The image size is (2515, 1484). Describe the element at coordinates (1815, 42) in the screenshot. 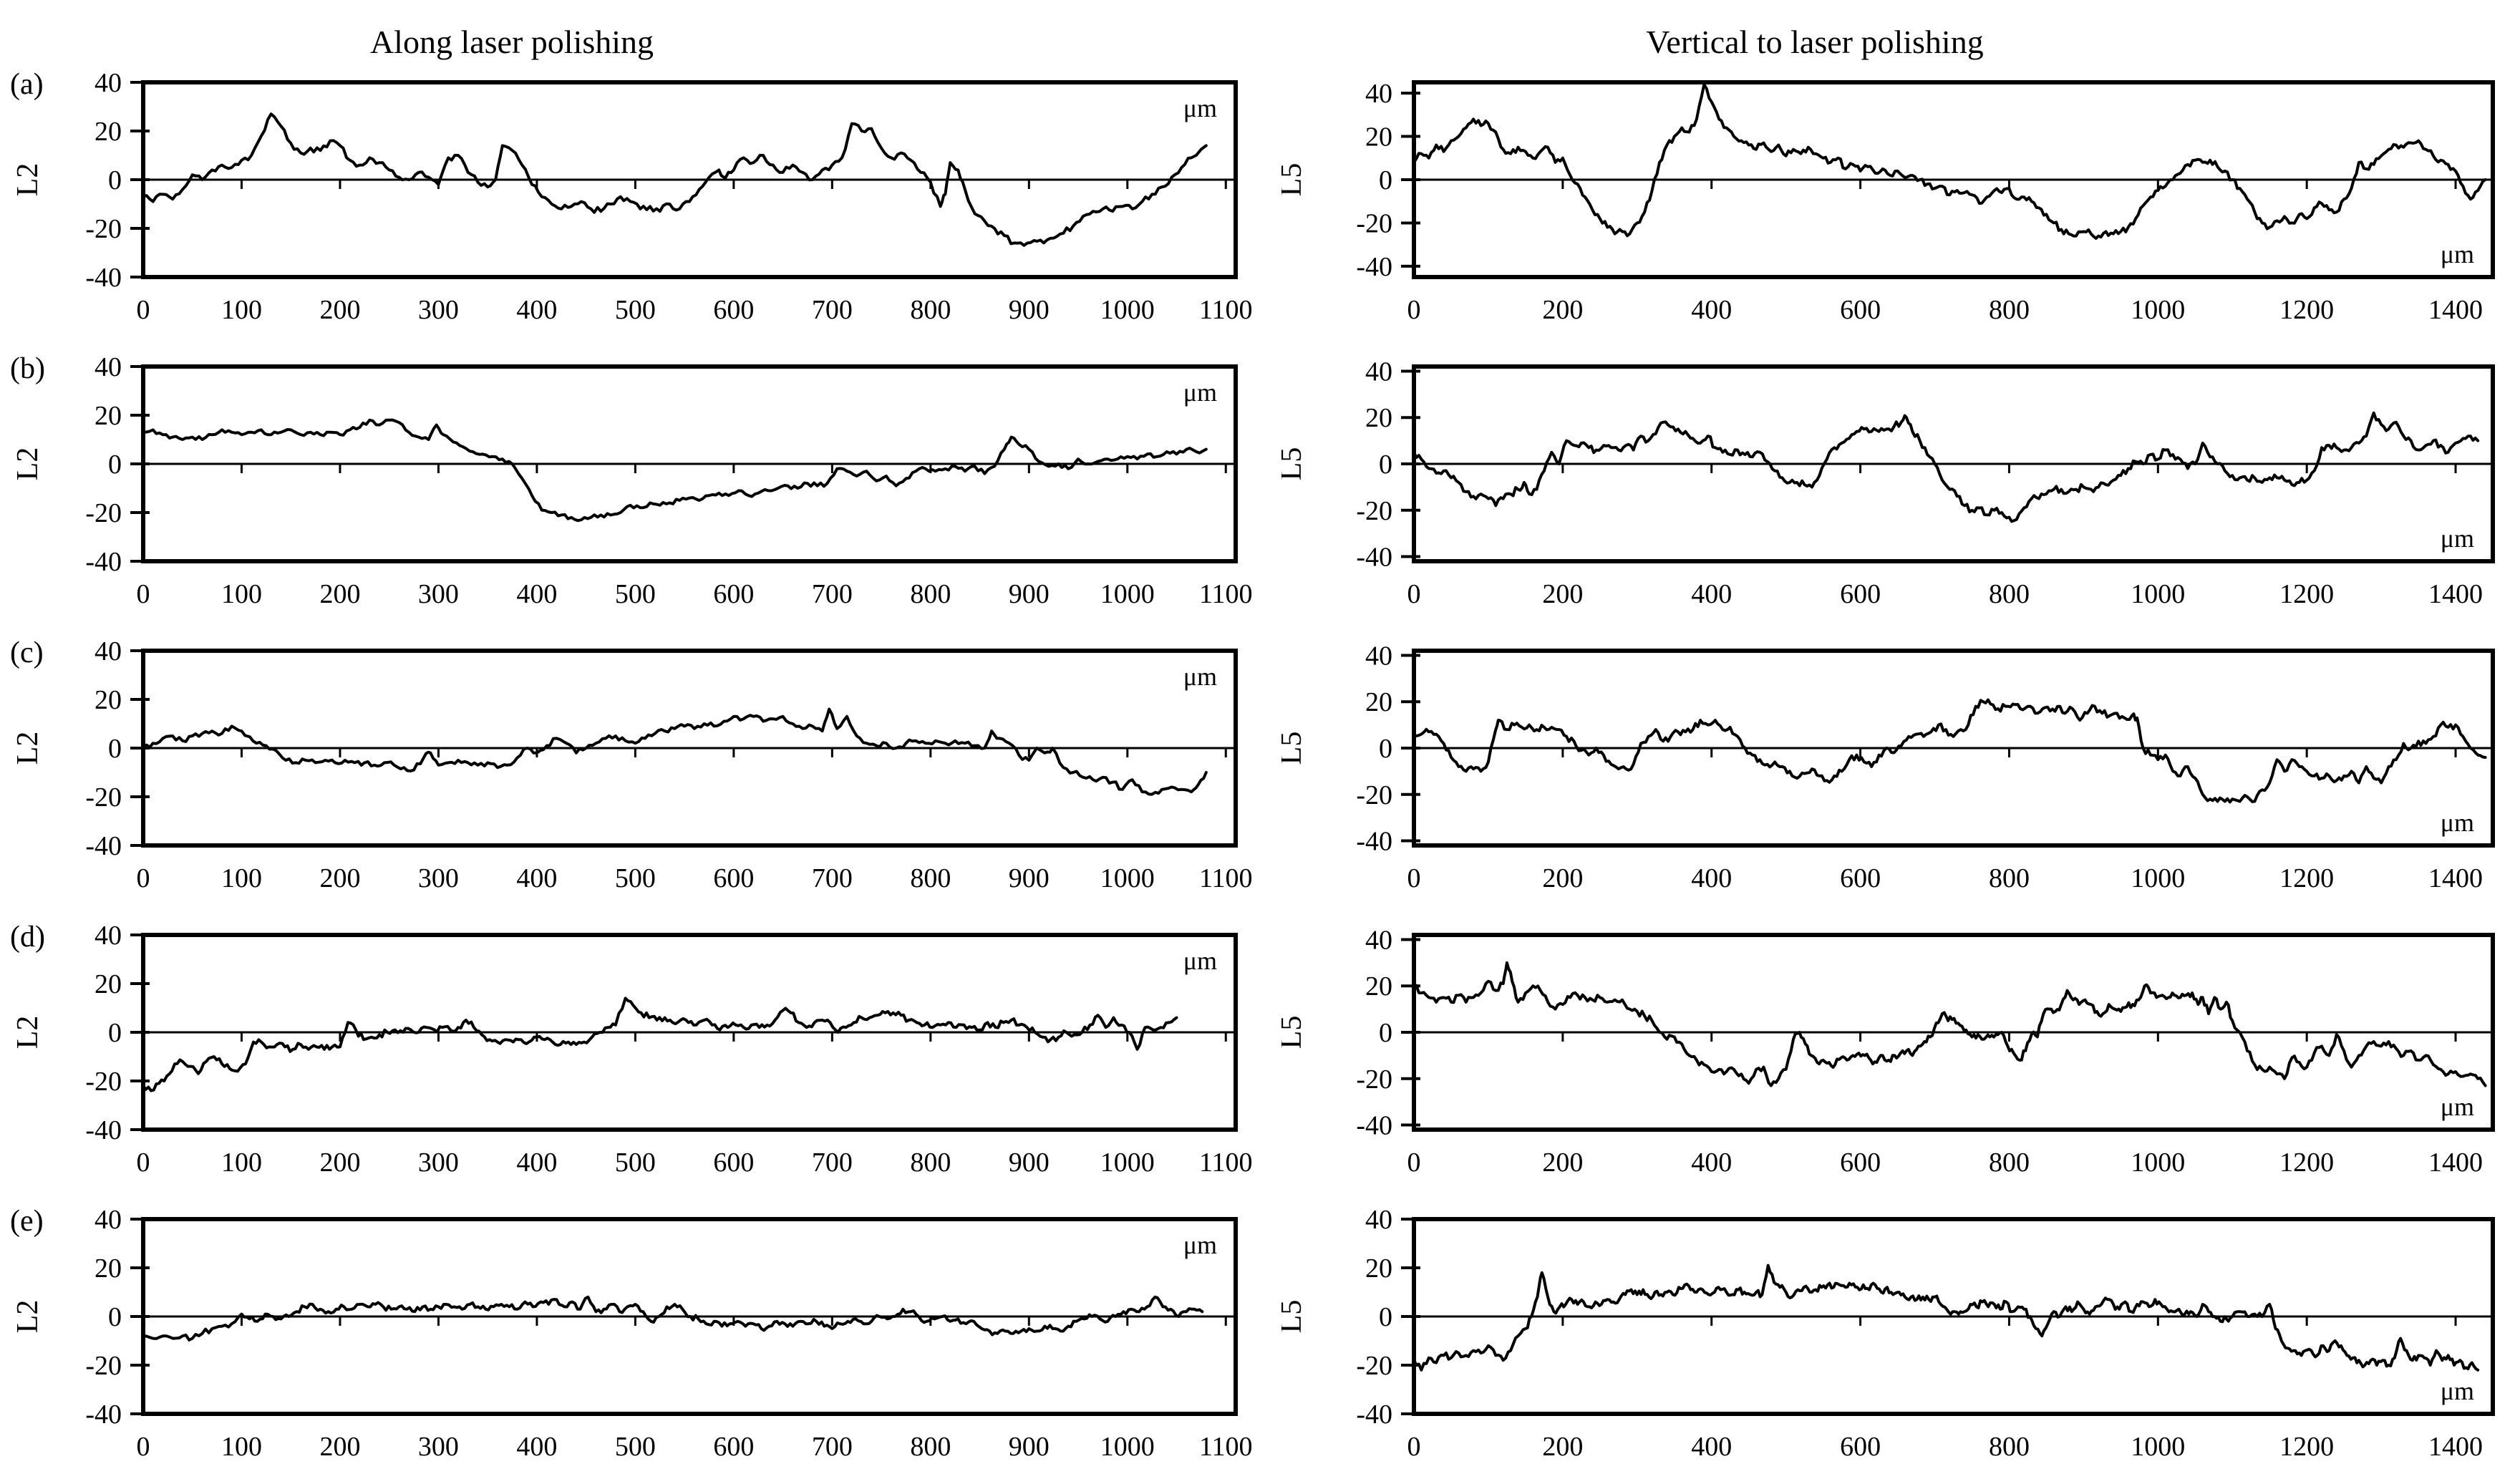

I see `column-title-vertical: Vertical to laser polishing` at that location.